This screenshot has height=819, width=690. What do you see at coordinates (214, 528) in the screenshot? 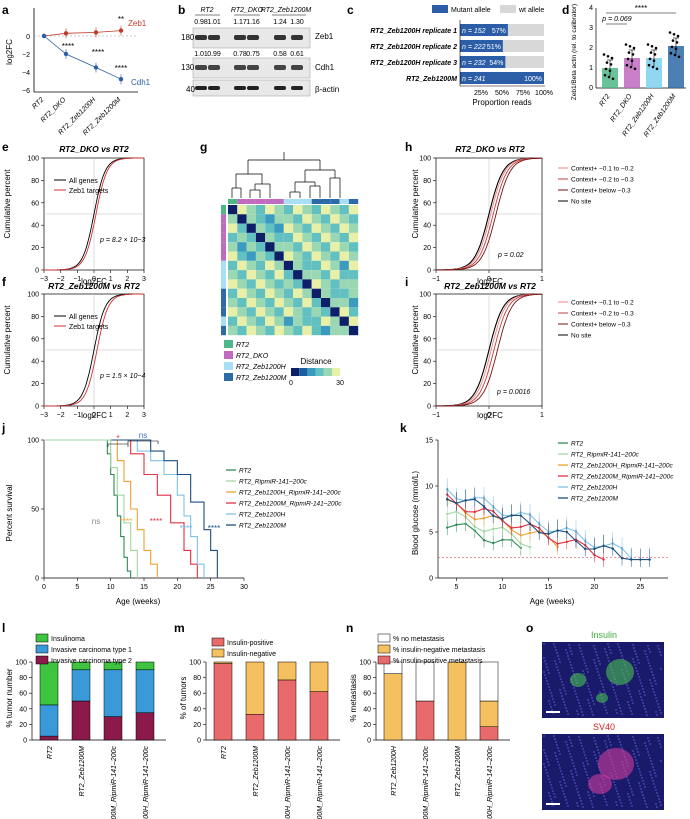
I see `j-sig-darkblue: ****` at bounding box center [214, 528].